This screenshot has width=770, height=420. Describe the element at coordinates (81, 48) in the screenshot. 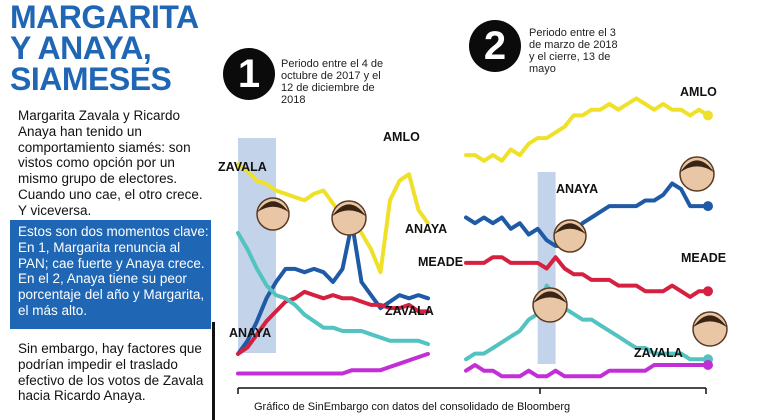

I see `headline-line-2: Y ANAYA,` at that location.